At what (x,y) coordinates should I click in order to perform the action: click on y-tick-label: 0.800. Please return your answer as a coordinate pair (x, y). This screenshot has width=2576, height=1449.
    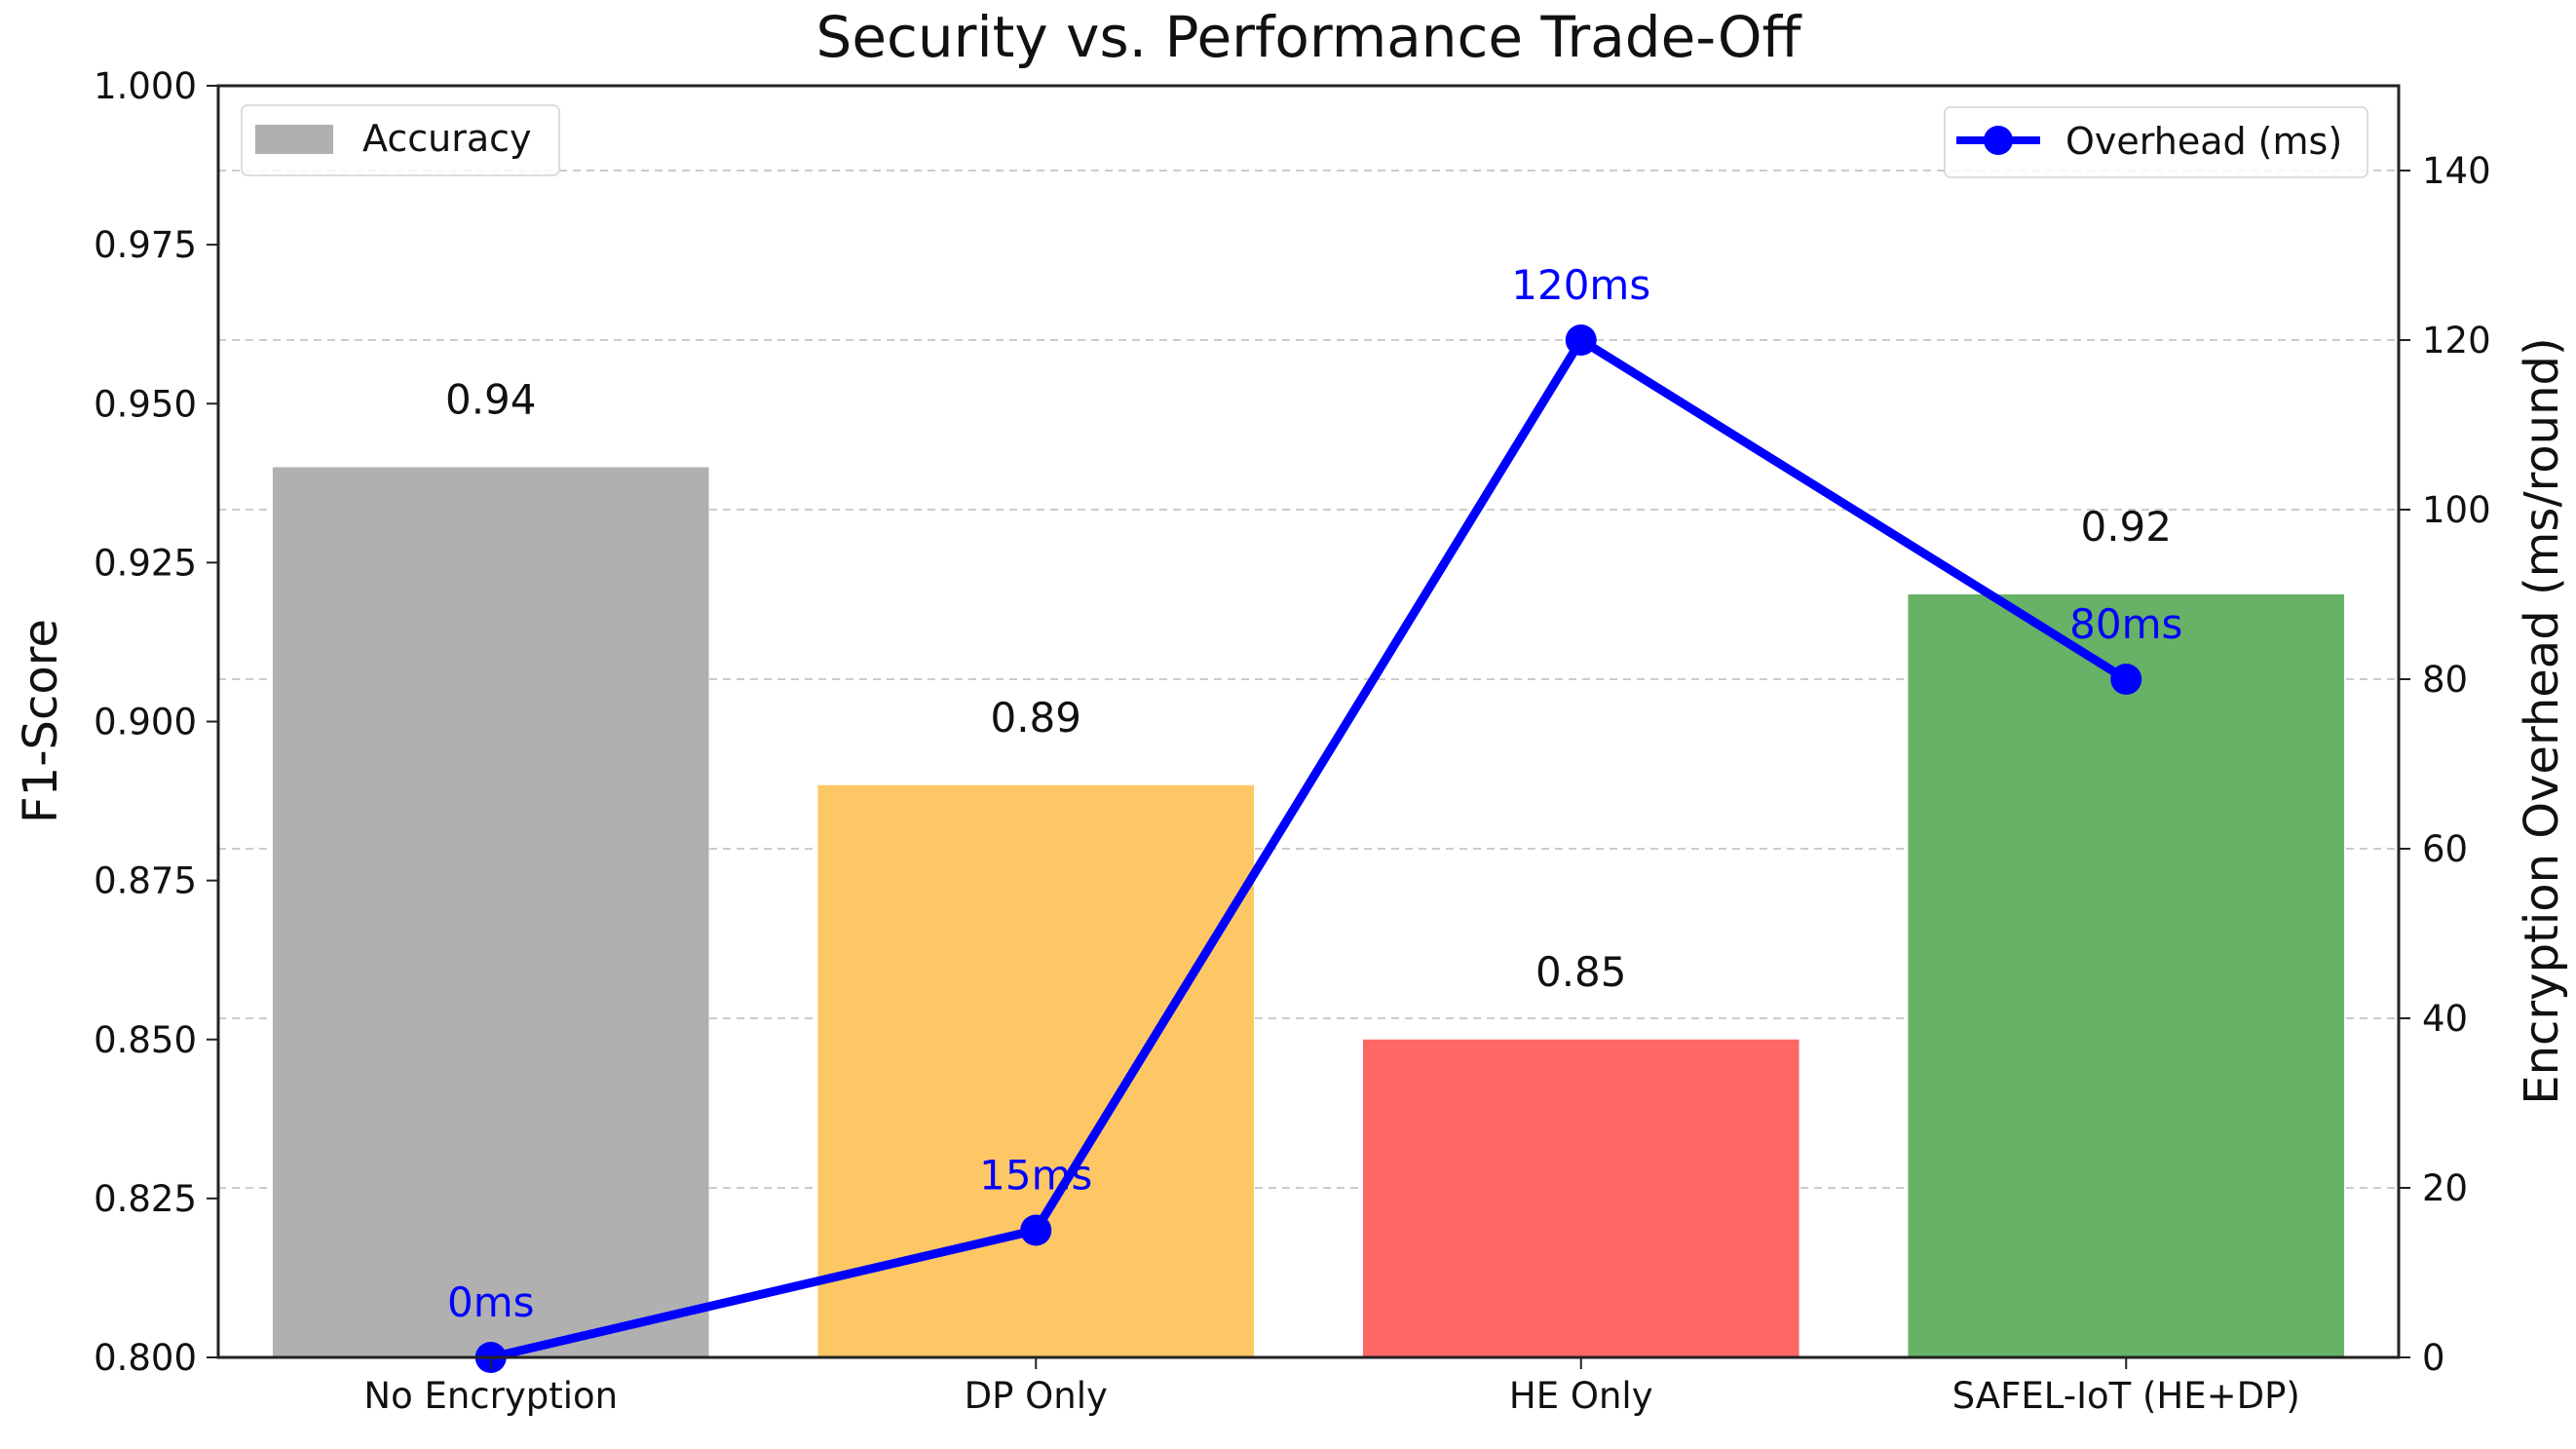
    Looking at the image, I should click on (145, 1358).